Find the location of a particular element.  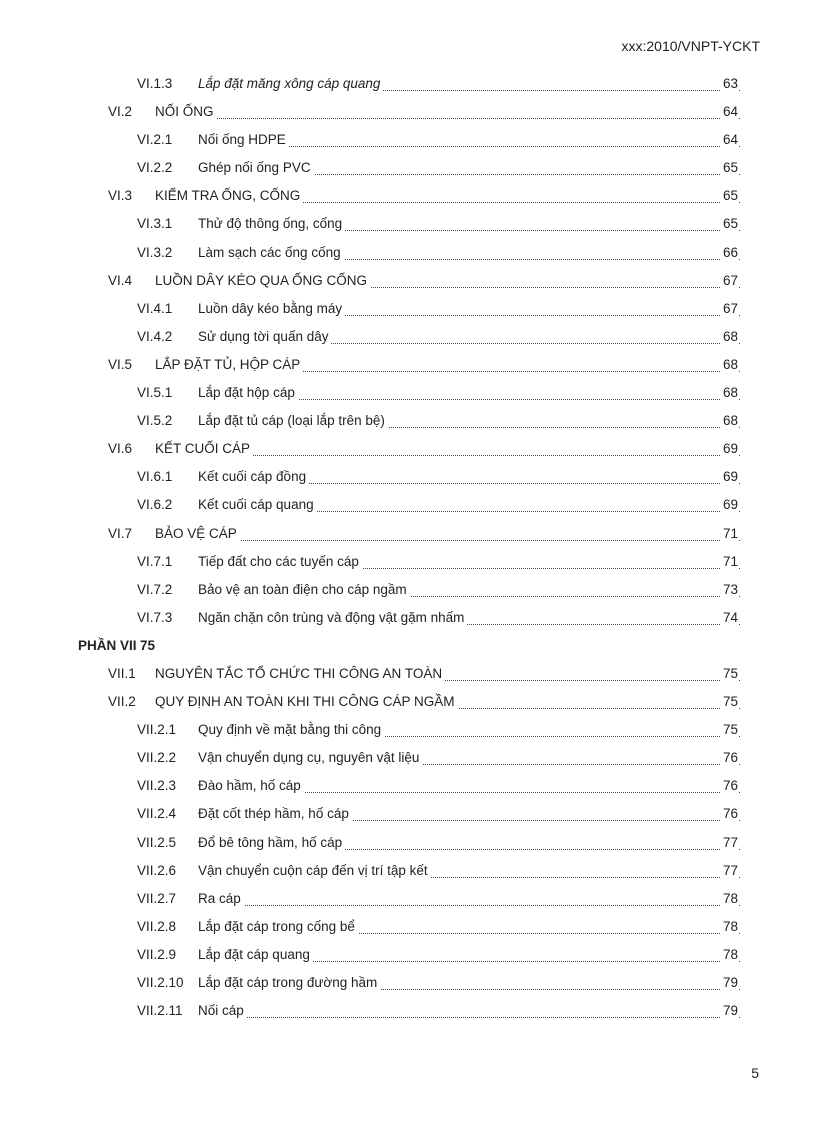

toc-page-number: 71 is located at coordinates (728, 533).